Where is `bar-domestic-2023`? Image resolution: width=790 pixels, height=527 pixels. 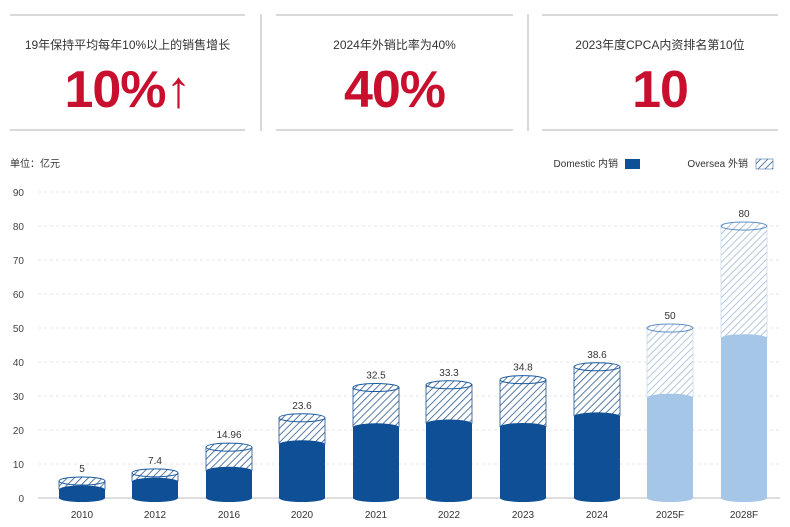
bar-domestic-2023 is located at coordinates (523, 462).